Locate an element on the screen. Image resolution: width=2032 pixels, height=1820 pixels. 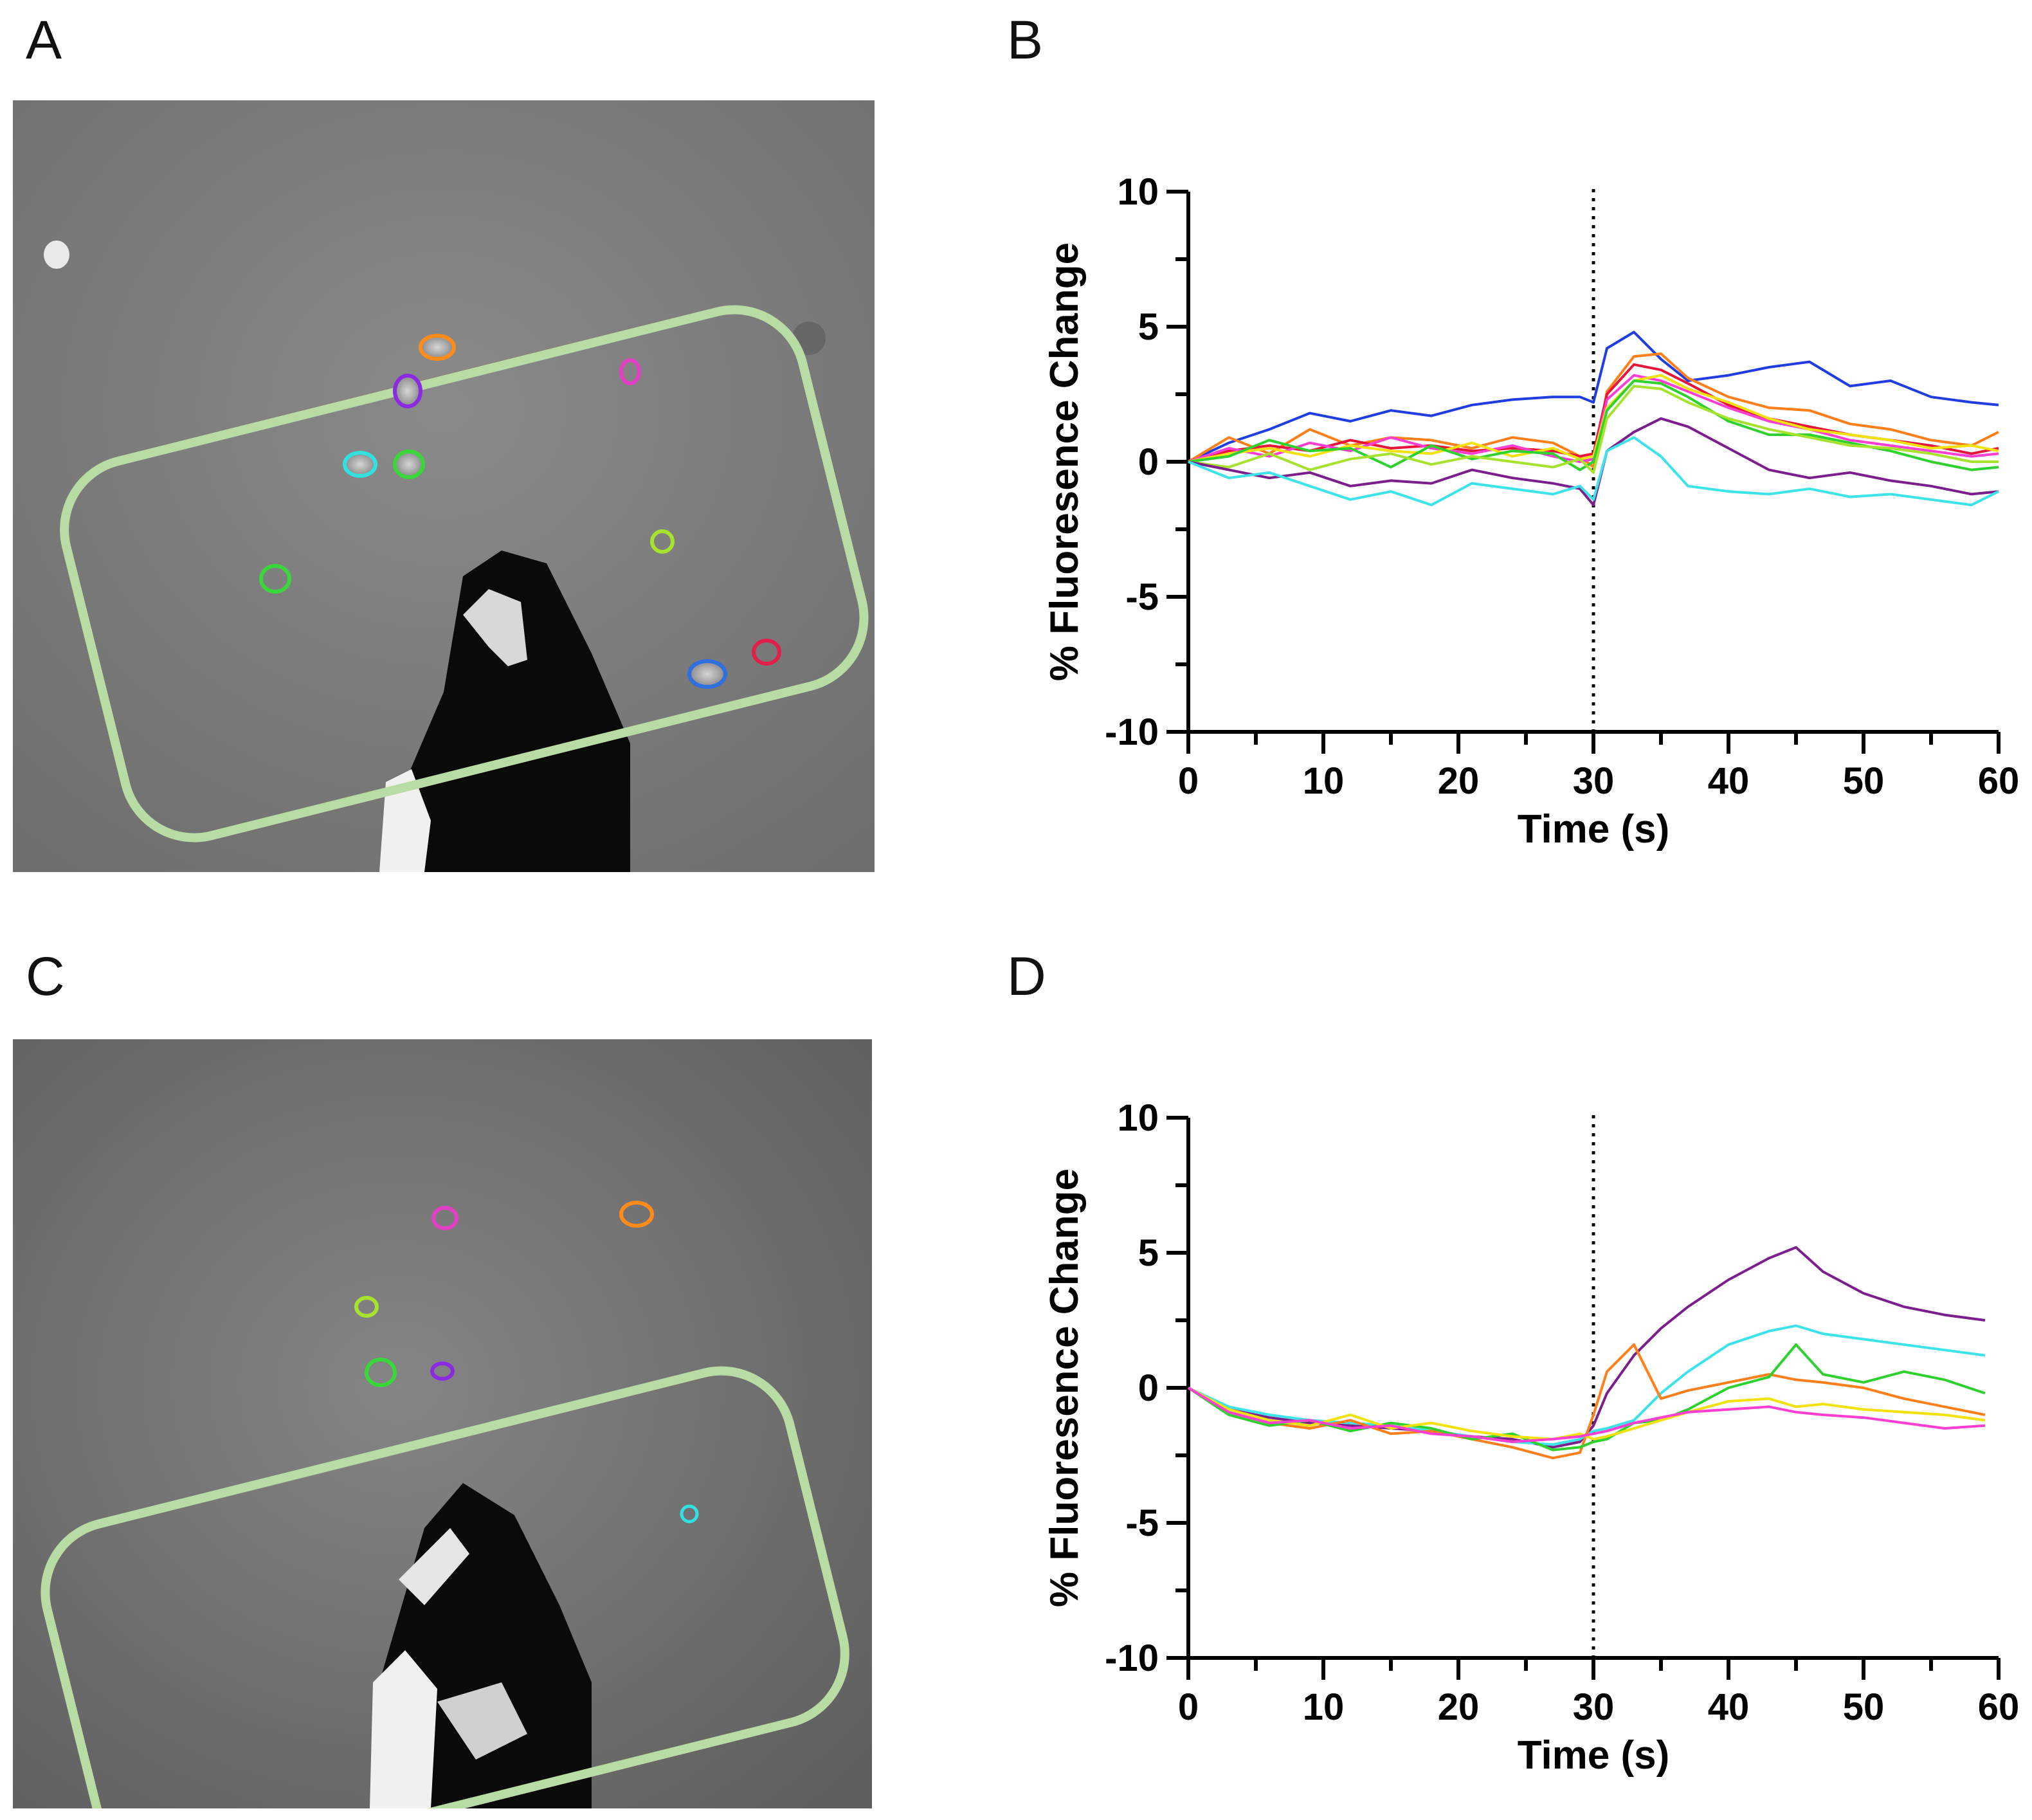
series-line-purple is located at coordinates (1587, 1347).